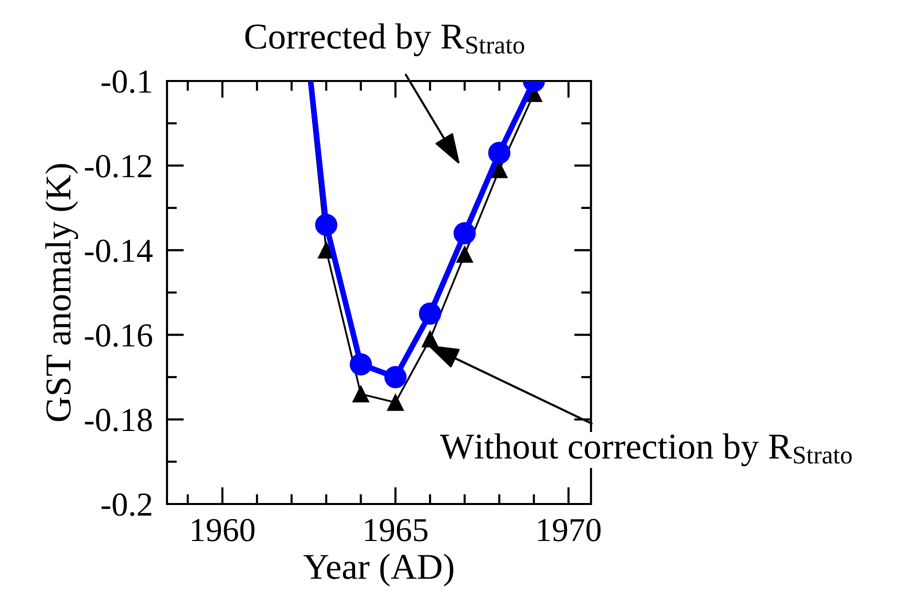  Describe the element at coordinates (384, 39) in the screenshot. I see `text: Corrected by R$_{Strato}$` at that location.